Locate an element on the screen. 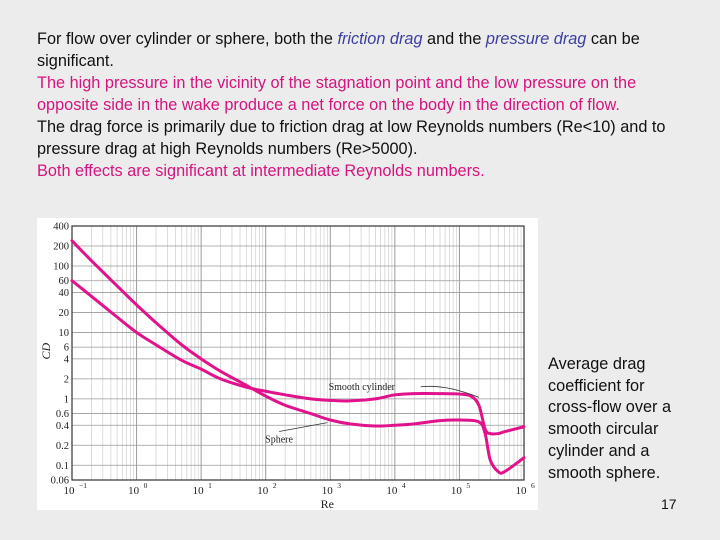  cylinder-leader-line is located at coordinates (450, 391).